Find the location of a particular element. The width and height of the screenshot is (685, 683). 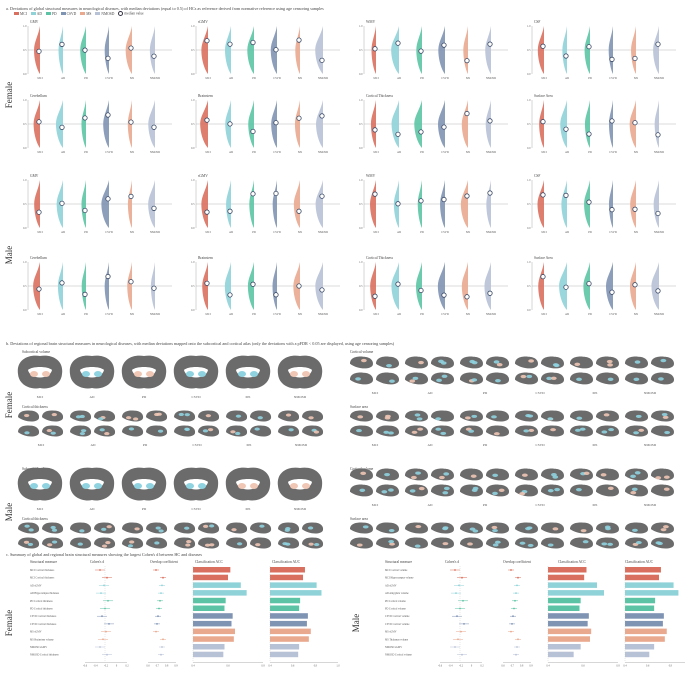

y-tick-label: 0.5 is located at coordinates (25, 286).